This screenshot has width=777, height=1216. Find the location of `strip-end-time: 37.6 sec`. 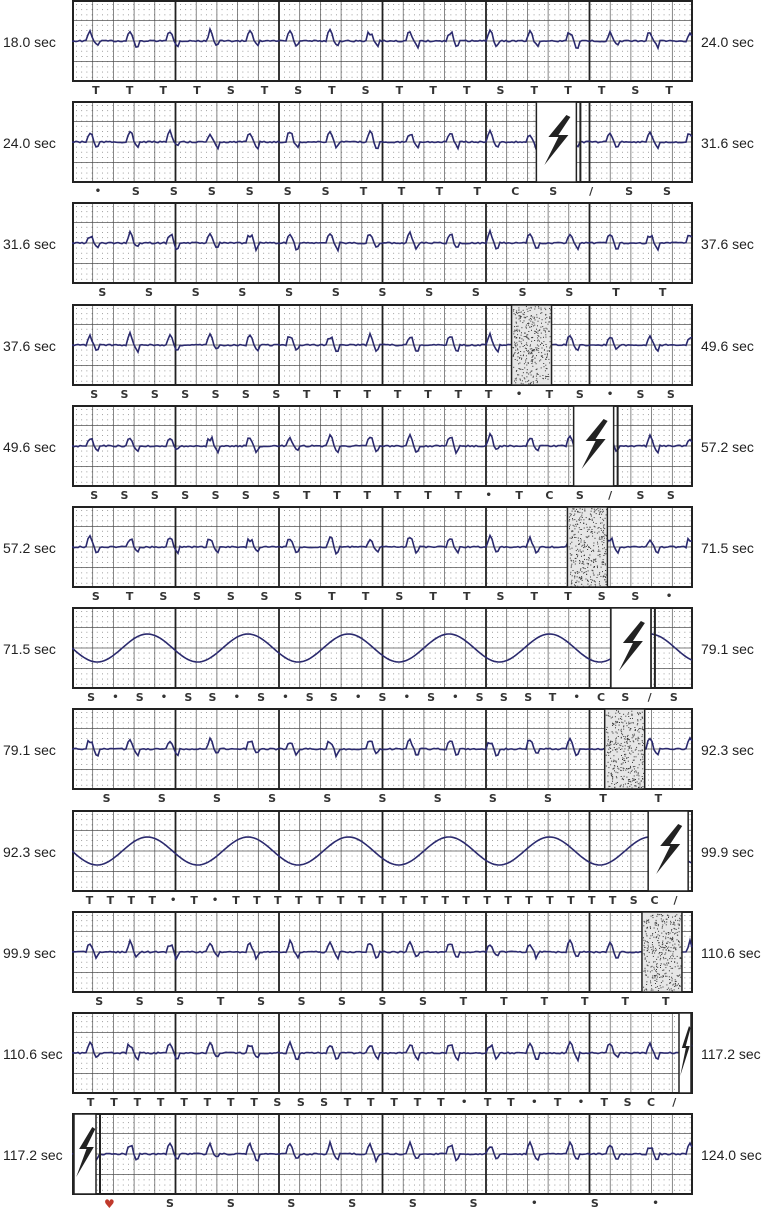

strip-end-time: 37.6 sec is located at coordinates (739, 244).